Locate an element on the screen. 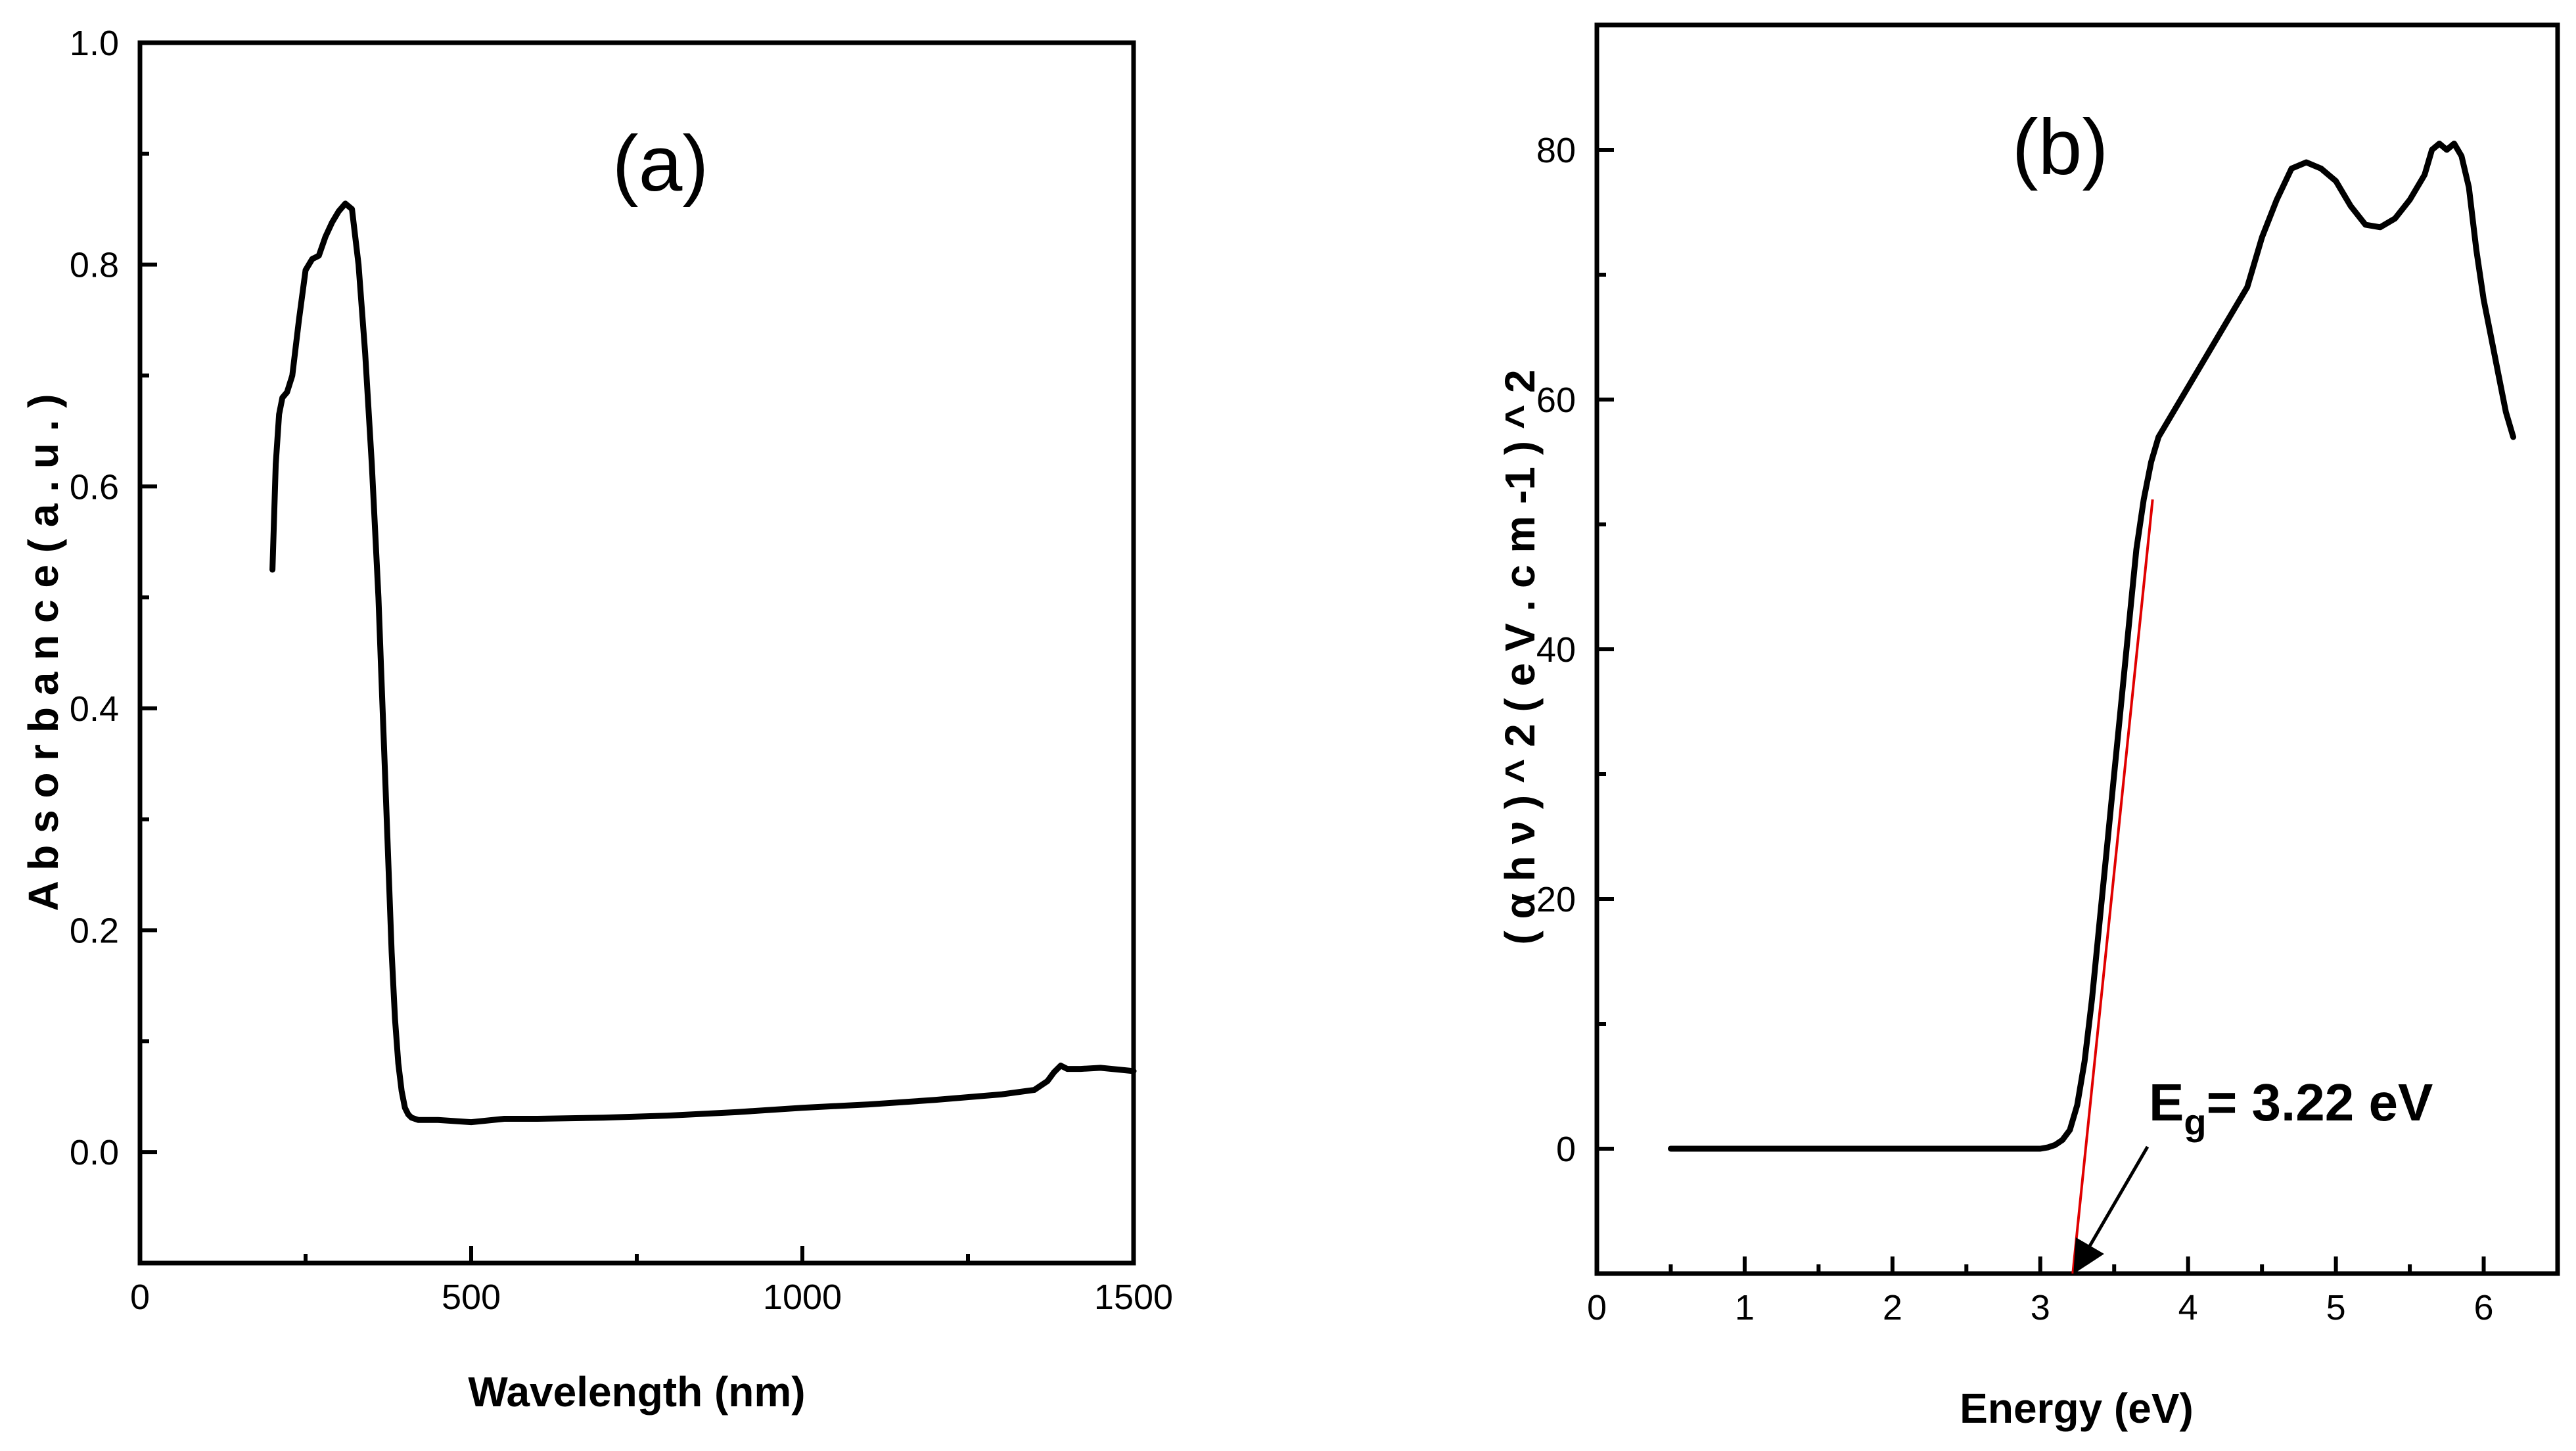  a-y-tick-label: 0.2 is located at coordinates (94, 931).